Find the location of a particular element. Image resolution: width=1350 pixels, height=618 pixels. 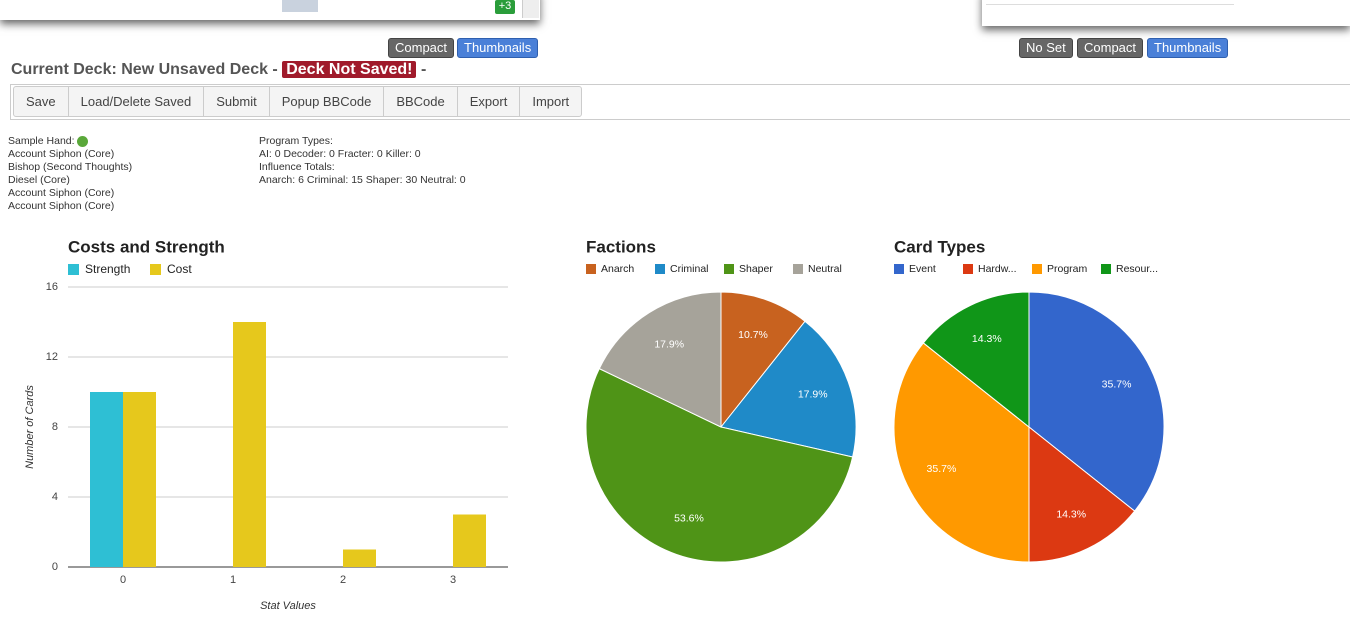

hand-label: Sample Hand: is located at coordinates (41, 141).